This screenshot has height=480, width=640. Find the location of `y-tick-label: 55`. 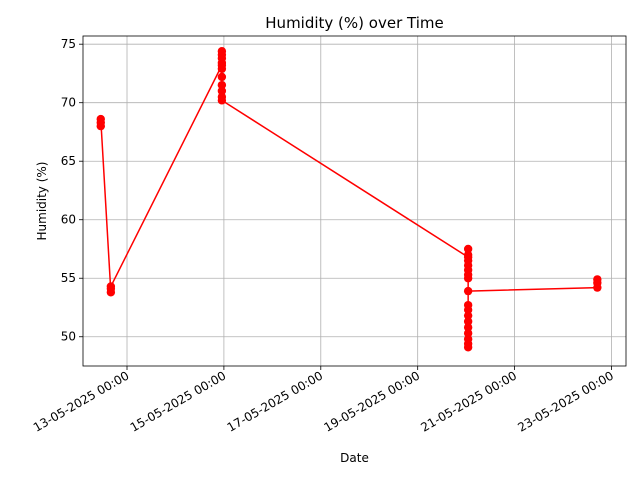

y-tick-label: 55 is located at coordinates (68, 278).